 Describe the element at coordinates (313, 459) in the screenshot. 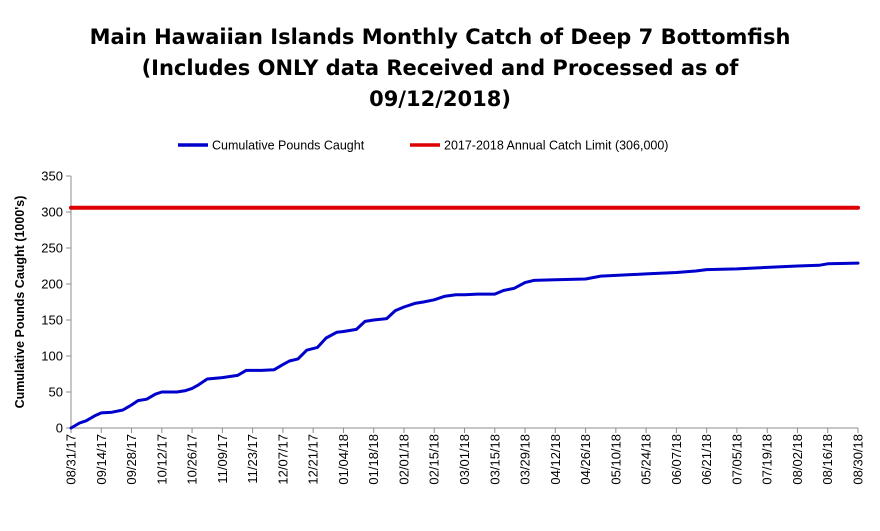

I see `x-tick-label: 12/21/17` at that location.